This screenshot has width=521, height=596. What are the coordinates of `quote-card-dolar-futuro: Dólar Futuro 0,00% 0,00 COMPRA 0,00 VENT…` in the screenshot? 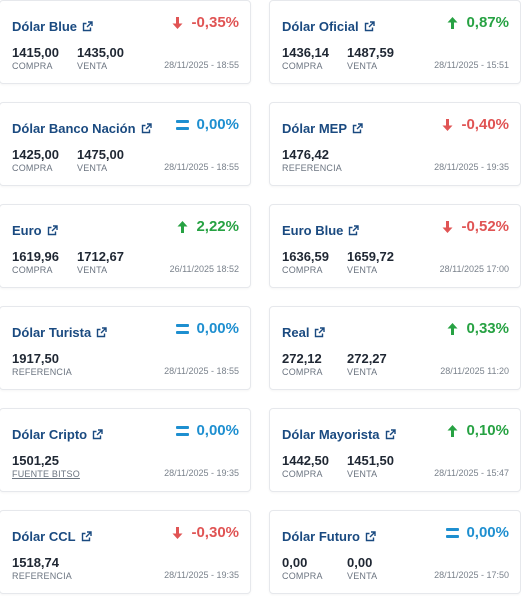 It's located at (395, 552).